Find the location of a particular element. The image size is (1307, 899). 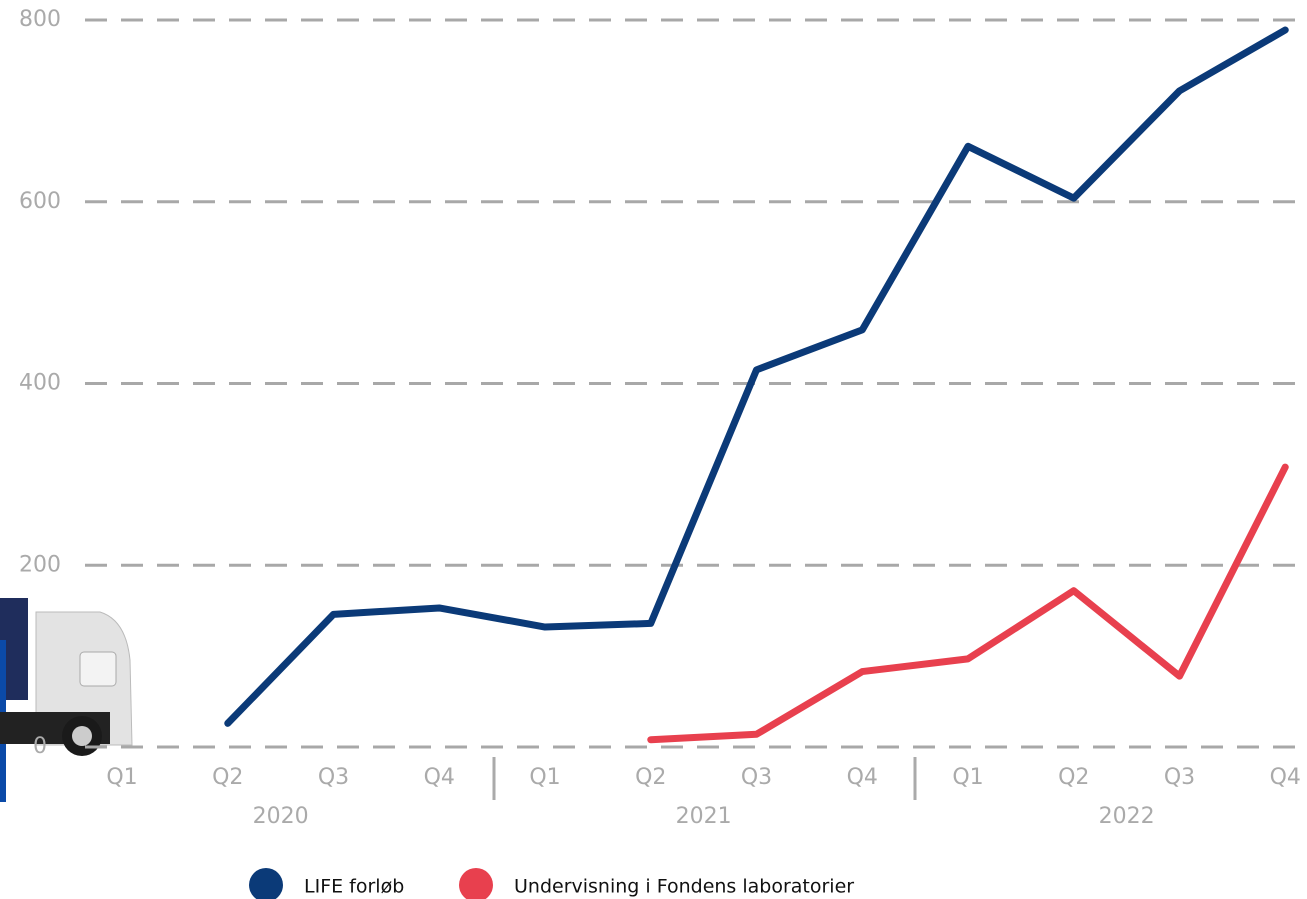

legend-label: LIFE forløb is located at coordinates (354, 887).